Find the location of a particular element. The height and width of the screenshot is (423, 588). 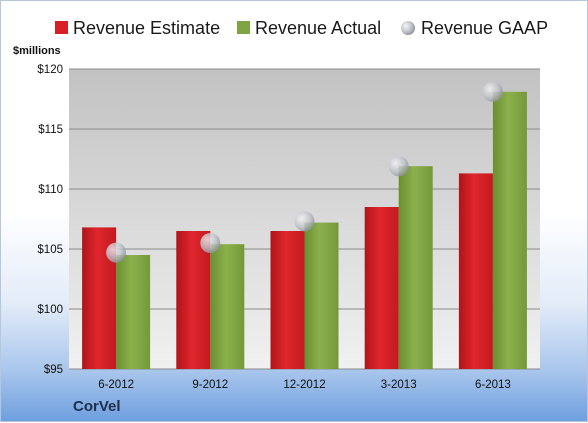

legend-swatch-estimate is located at coordinates (61, 27).